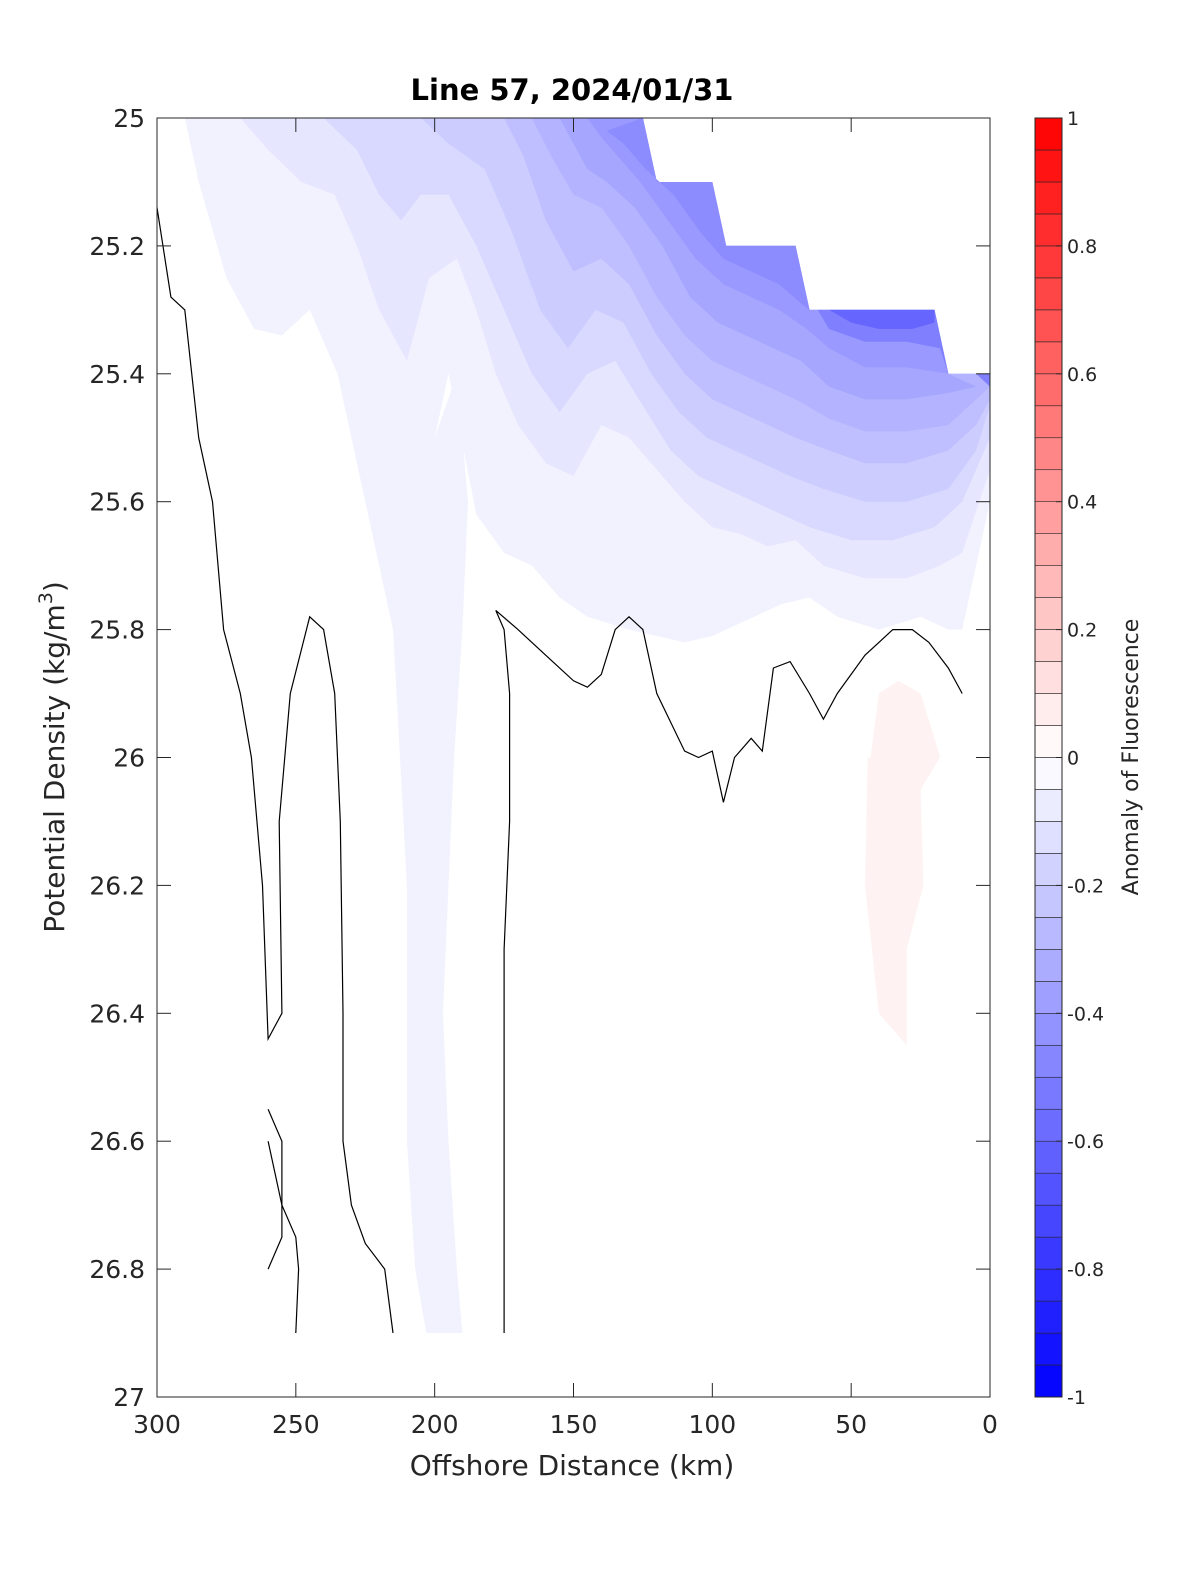 This screenshot has width=1200, height=1575. What do you see at coordinates (117, 246) in the screenshot?
I see `y-tick-label: 25.2` at bounding box center [117, 246].